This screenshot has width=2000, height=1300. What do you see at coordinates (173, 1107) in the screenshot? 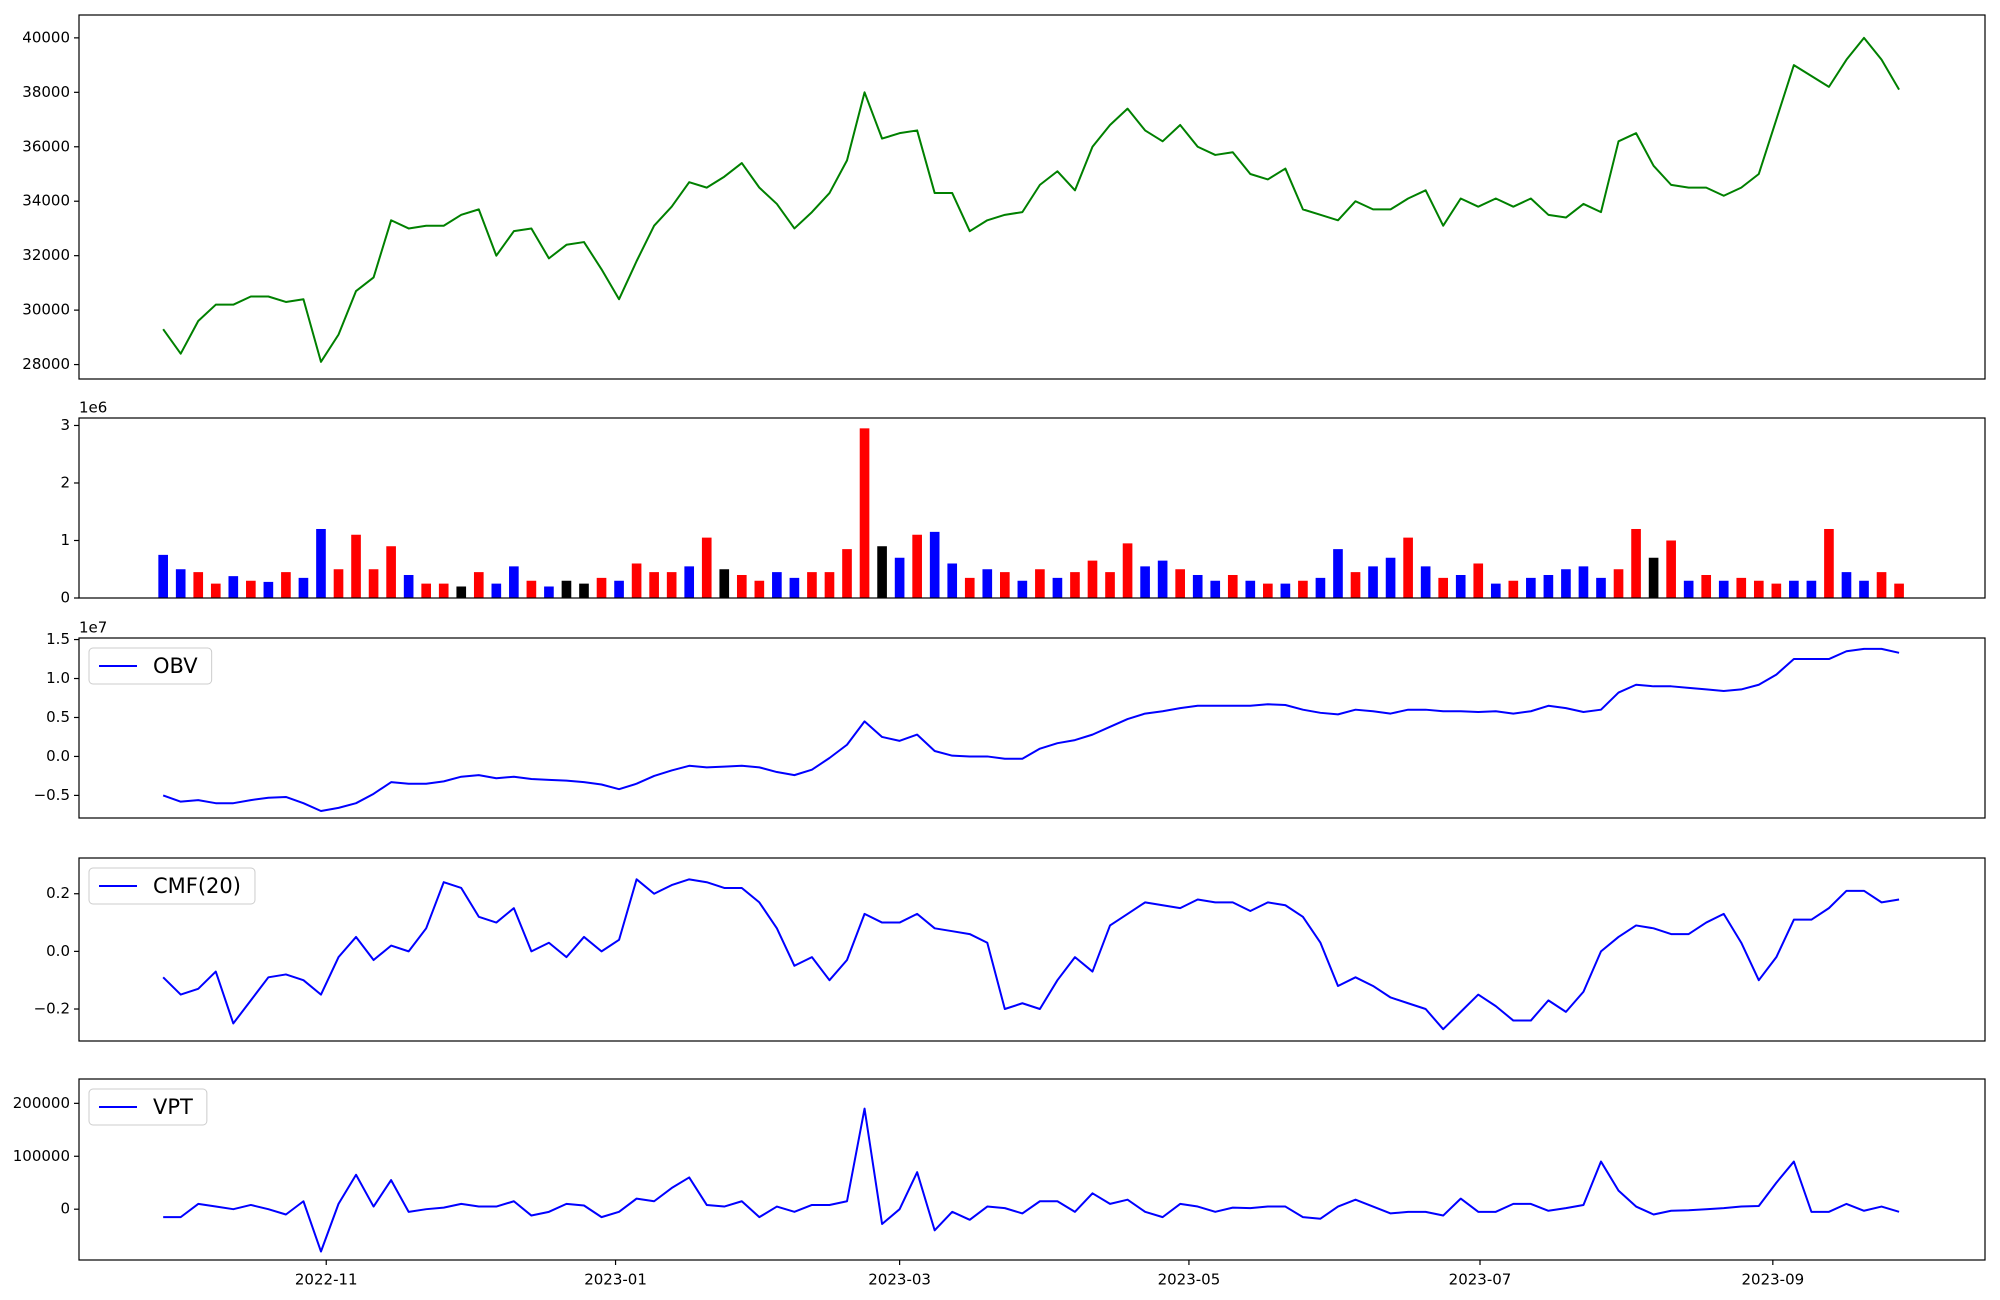
I see `legend-label: VPT` at bounding box center [173, 1107].